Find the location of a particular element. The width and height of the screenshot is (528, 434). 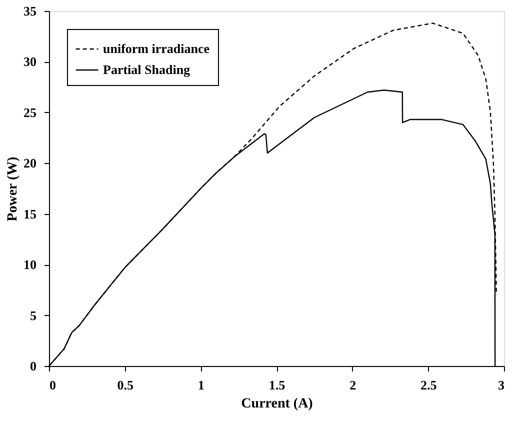

x-tick-label: 1 is located at coordinates (201, 385).